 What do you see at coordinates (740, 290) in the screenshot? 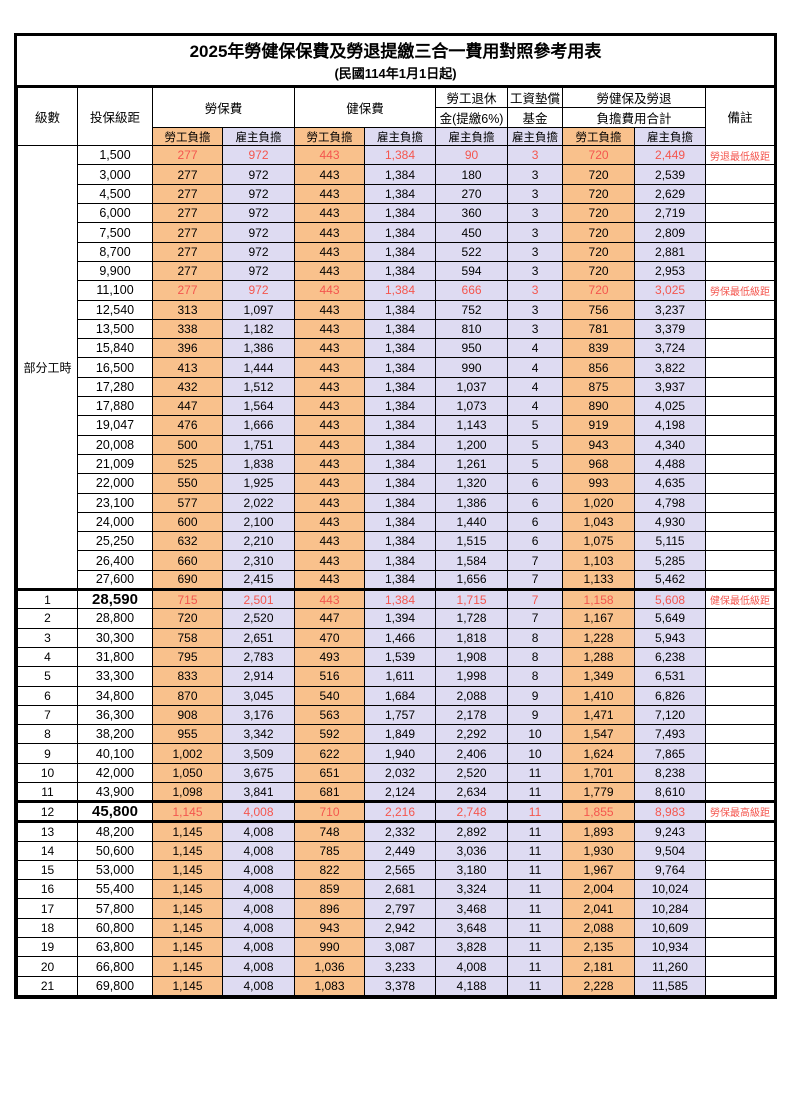
I see `note-cell: 勞保最低級距` at bounding box center [740, 290].